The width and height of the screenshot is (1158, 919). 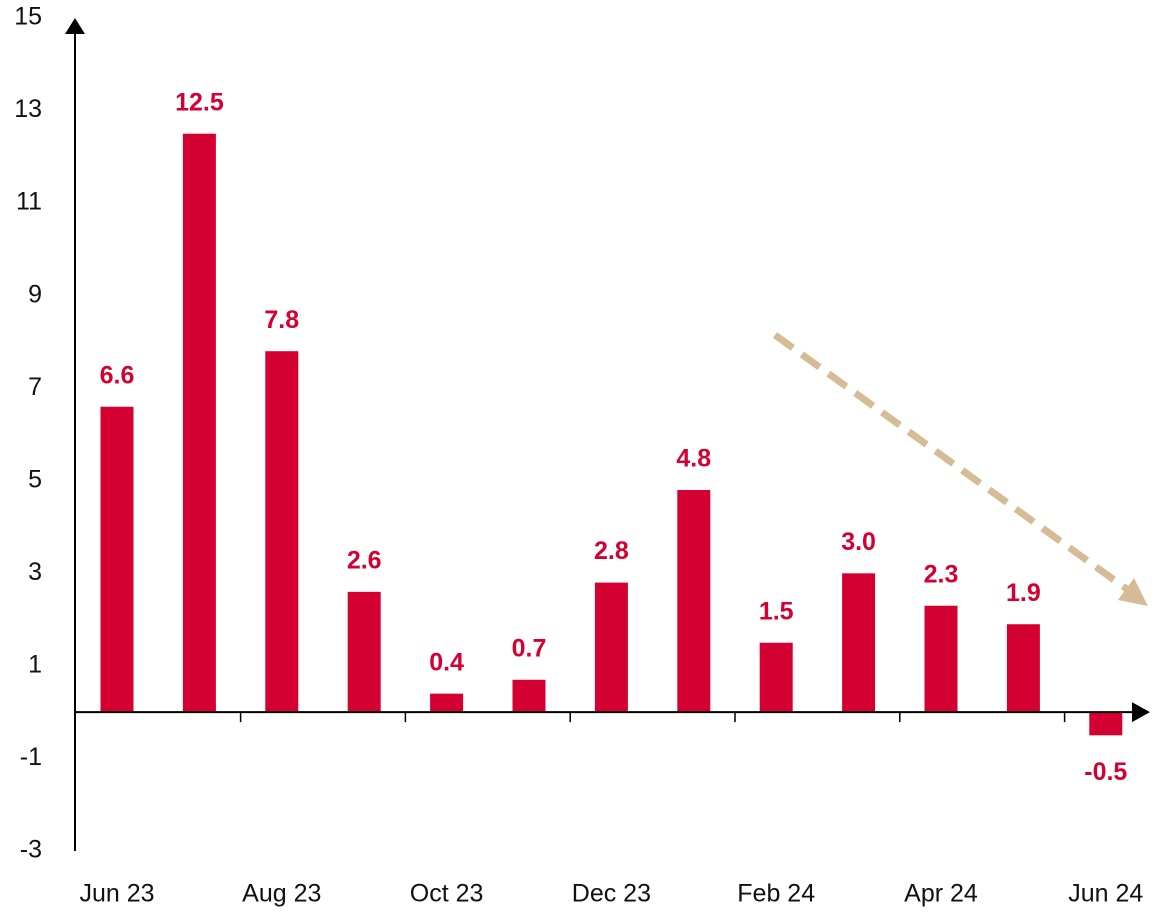 I want to click on x-tick-label: Apr 24, so click(x=941, y=894).